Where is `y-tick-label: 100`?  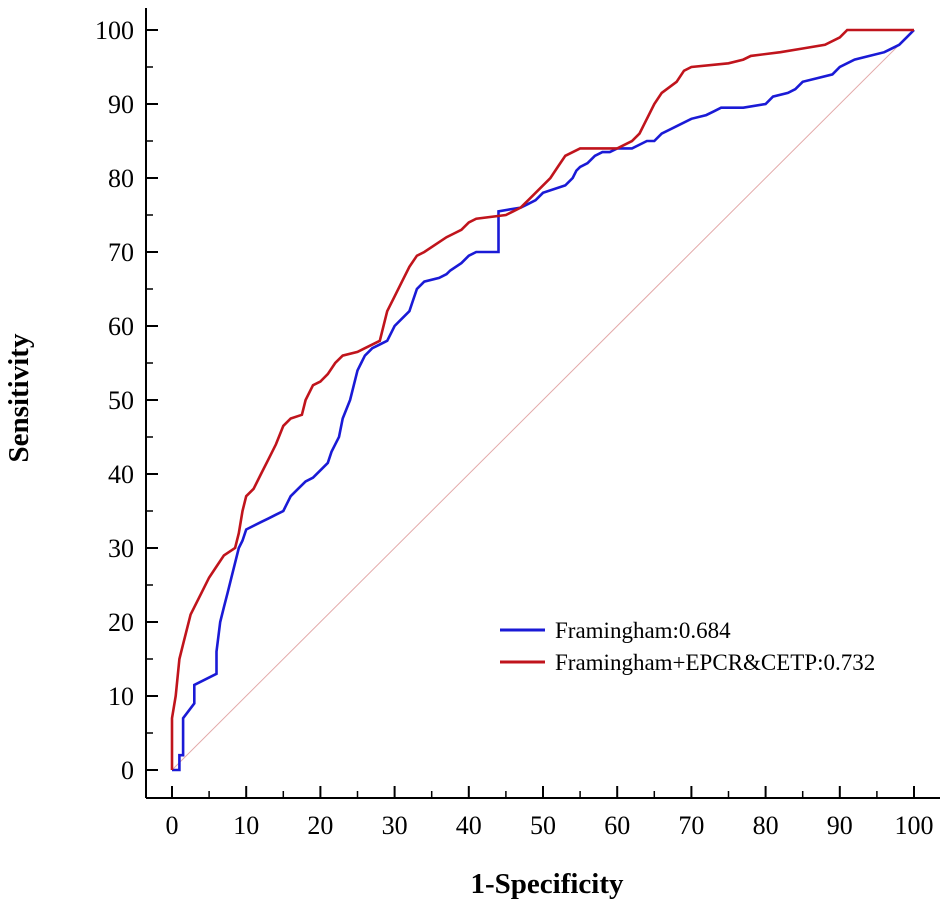
y-tick-label: 100 is located at coordinates (114, 30).